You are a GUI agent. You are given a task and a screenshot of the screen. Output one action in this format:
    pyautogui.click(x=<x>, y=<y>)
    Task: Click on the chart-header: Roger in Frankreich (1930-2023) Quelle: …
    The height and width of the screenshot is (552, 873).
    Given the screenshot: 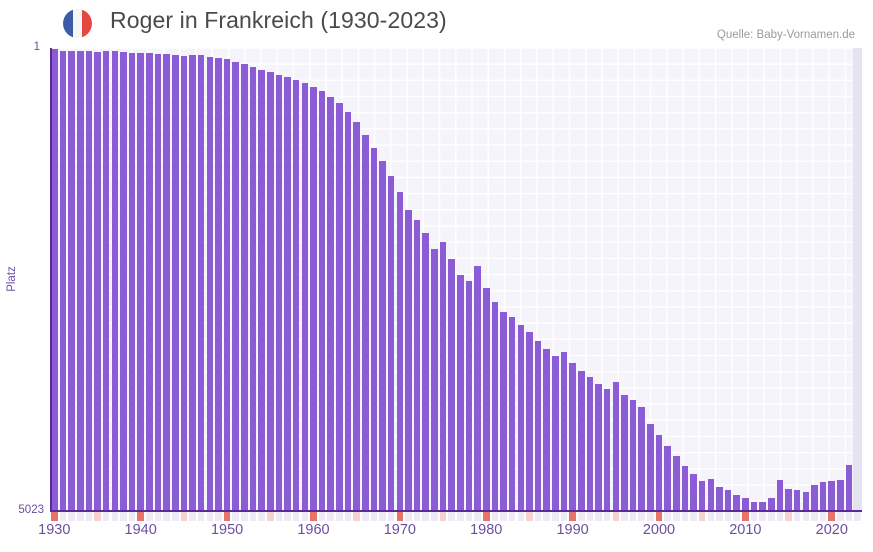 What is the action you would take?
    pyautogui.click(x=436, y=23)
    